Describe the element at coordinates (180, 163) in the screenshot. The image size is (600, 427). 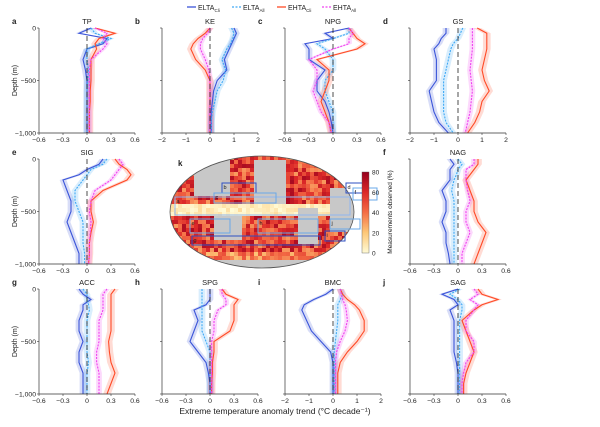
I see `panel-letter: k` at that location.